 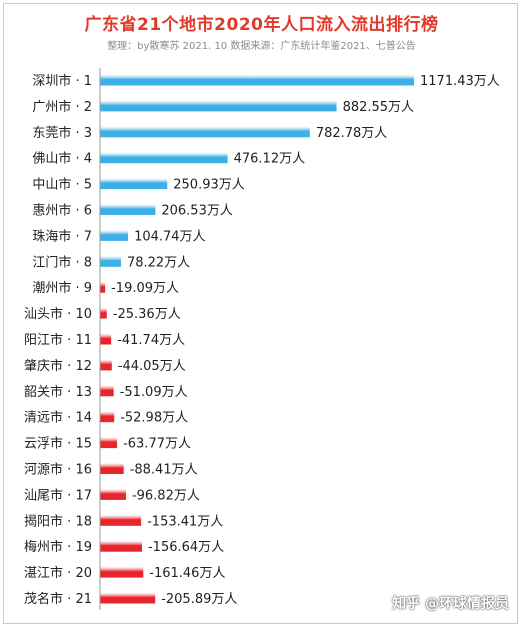 What do you see at coordinates (58, 340) in the screenshot?
I see `category-label-11: 阳江市 · 11` at bounding box center [58, 340].